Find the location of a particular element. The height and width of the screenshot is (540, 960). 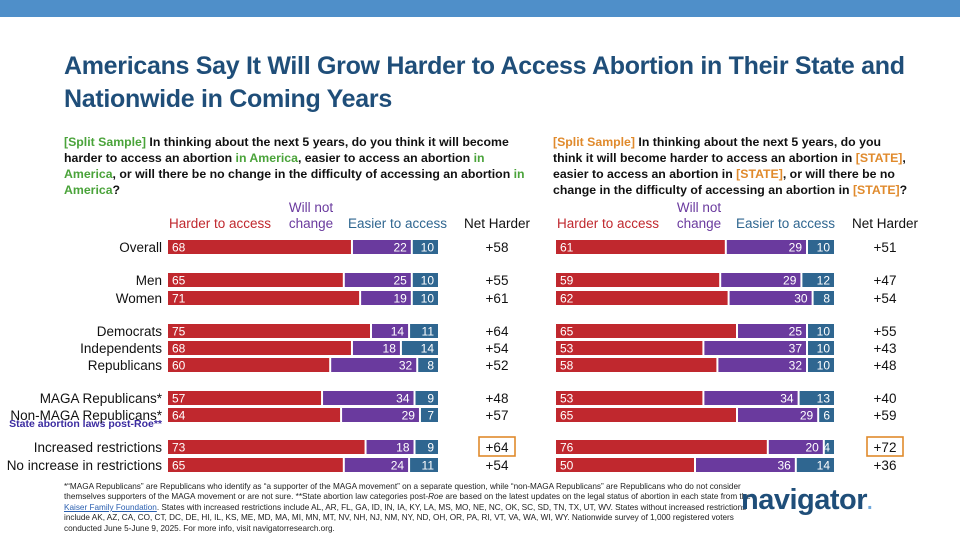

net-harder-value: +64 is located at coordinates (497, 447).